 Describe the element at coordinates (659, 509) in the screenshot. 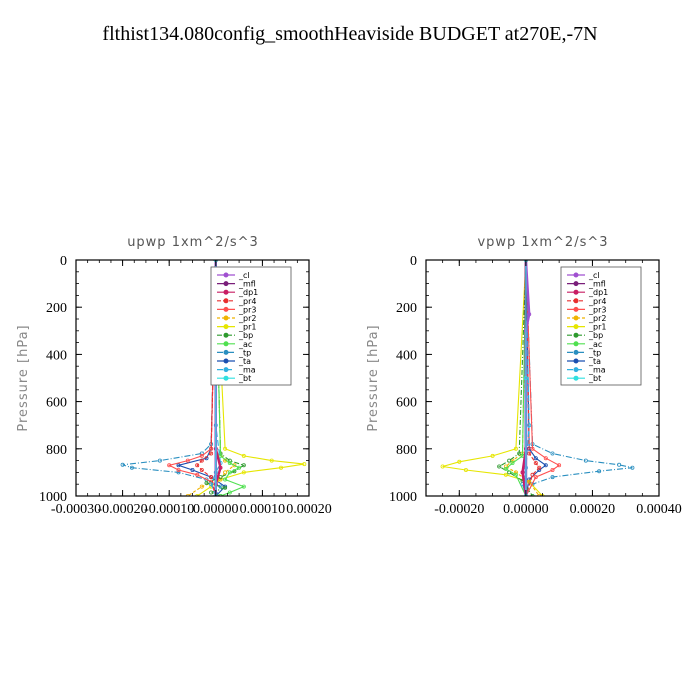

I see `x-tick-label: 0.00040` at that location.